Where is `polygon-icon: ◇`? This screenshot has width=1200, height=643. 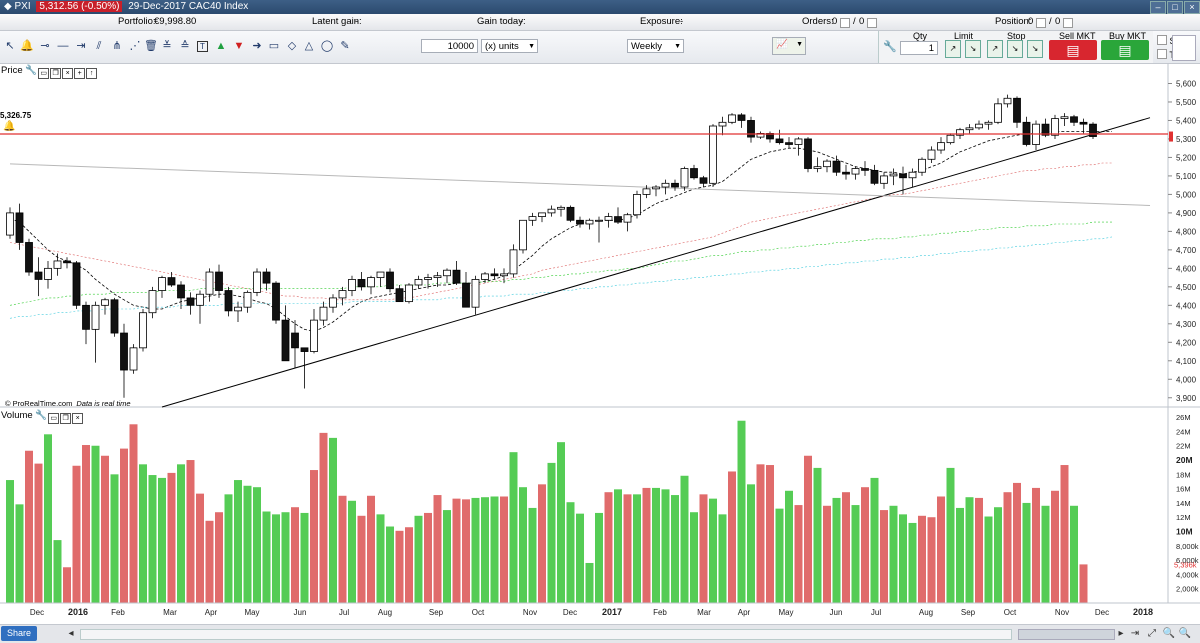
polygon-icon: ◇ is located at coordinates (292, 46).